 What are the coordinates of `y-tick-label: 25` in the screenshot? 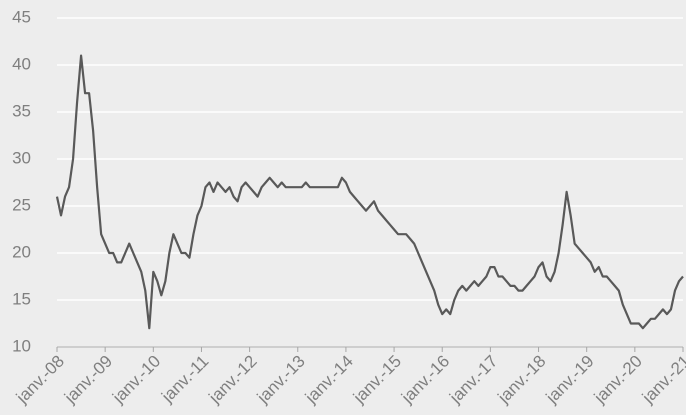 It's located at (21, 204).